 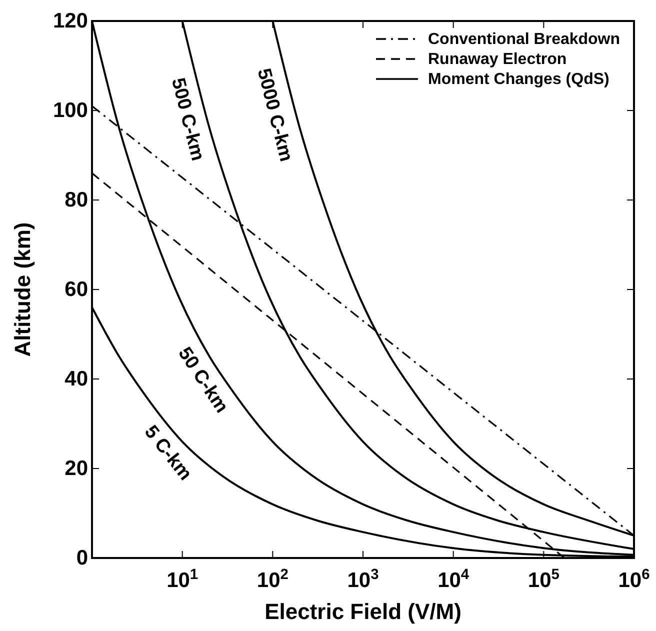 I want to click on x-tick-label: 10$^{5}$, so click(x=544, y=579).